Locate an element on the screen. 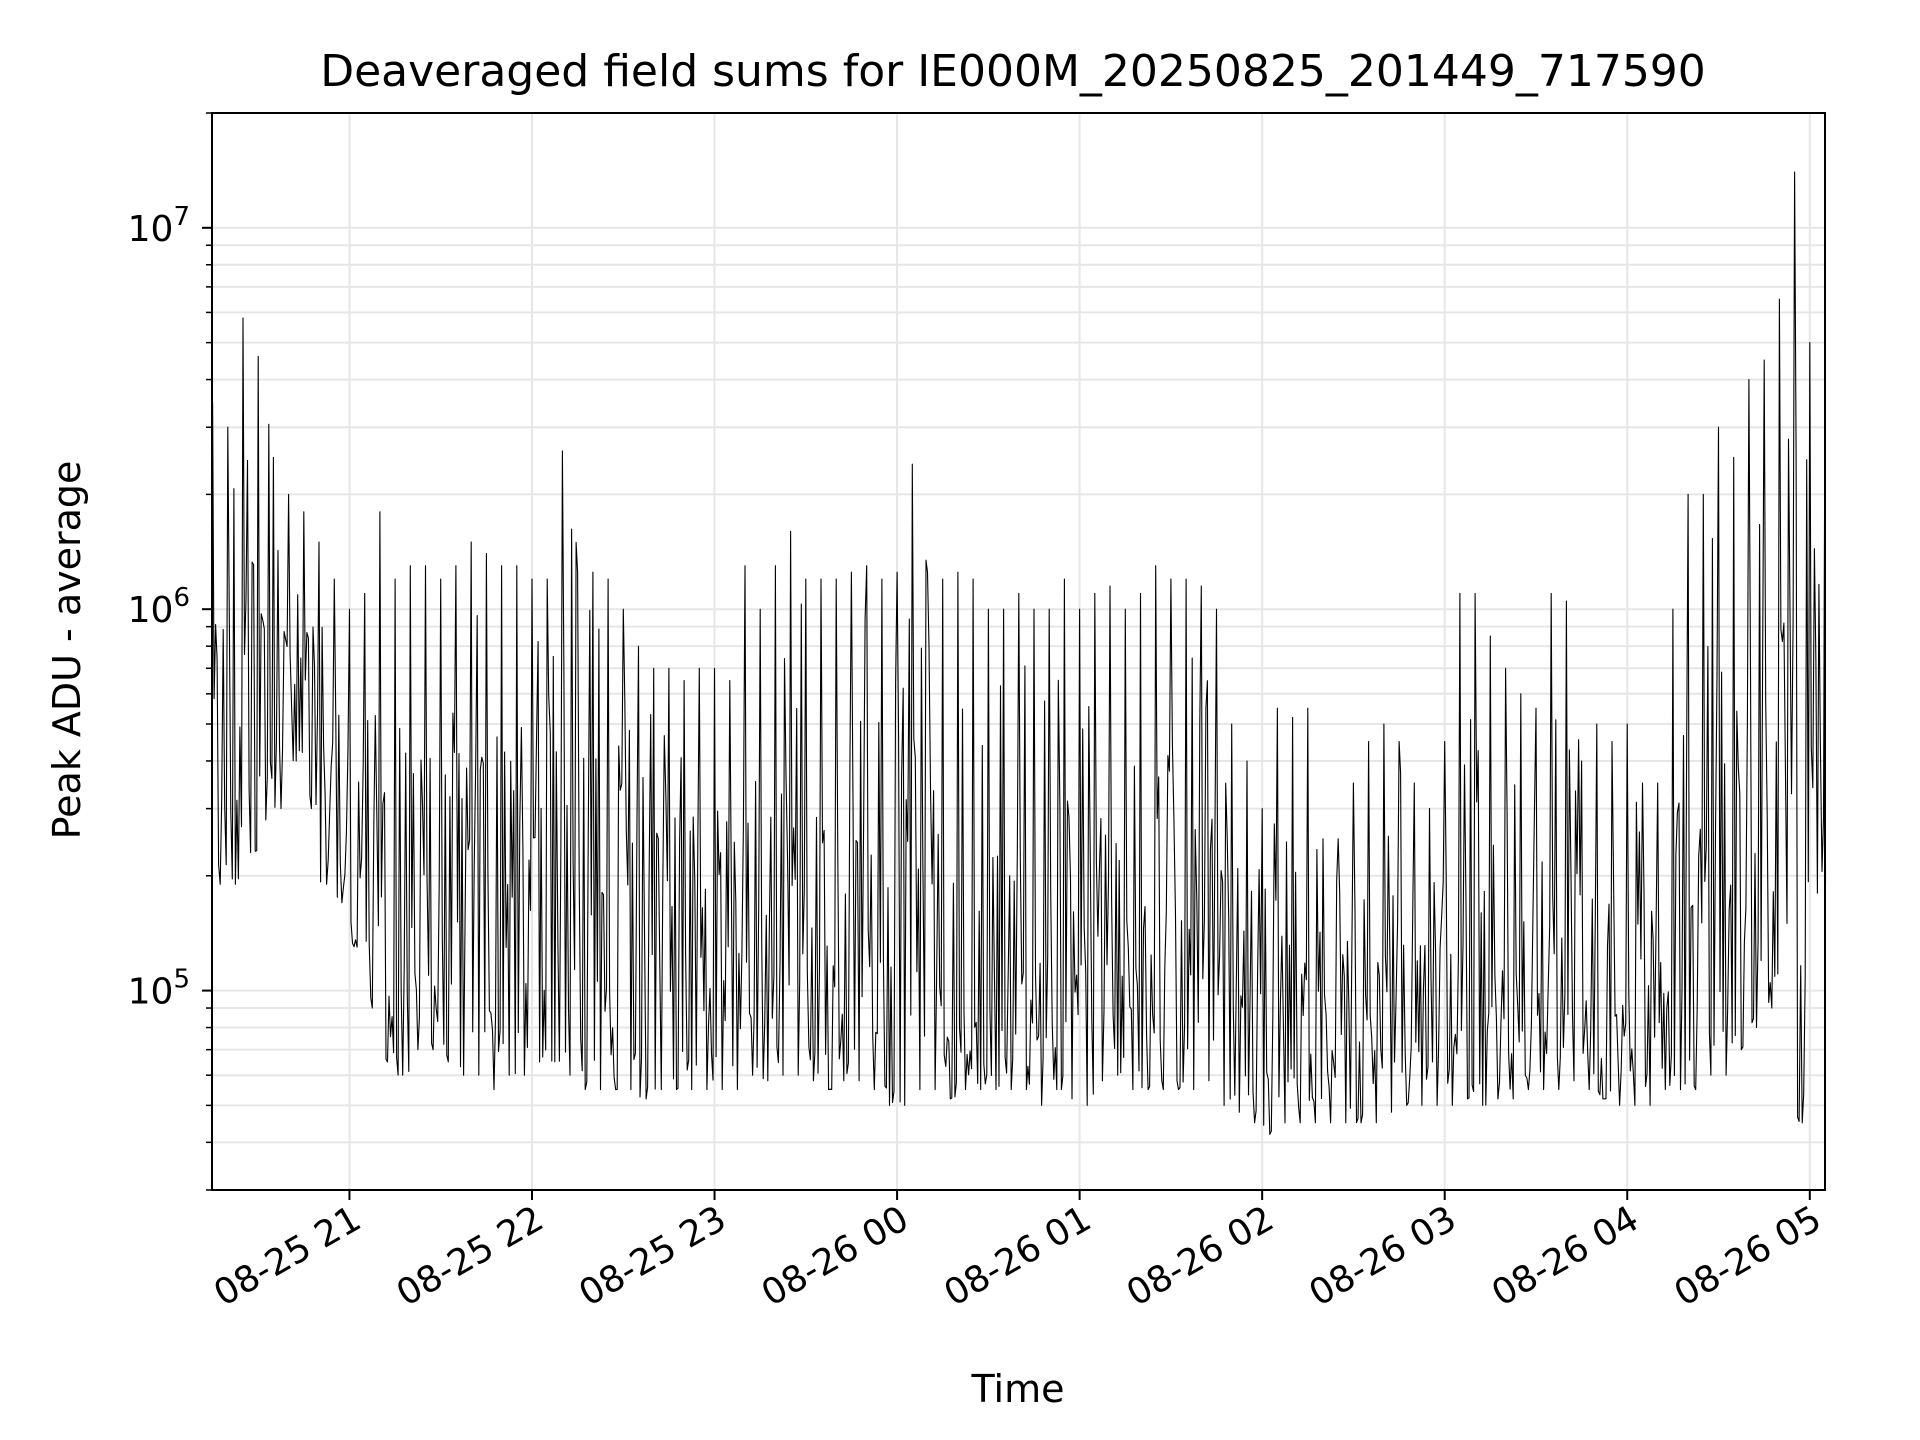 This screenshot has width=1920, height=1440. y-tick-label-exponent: 6 is located at coordinates (181, 598).